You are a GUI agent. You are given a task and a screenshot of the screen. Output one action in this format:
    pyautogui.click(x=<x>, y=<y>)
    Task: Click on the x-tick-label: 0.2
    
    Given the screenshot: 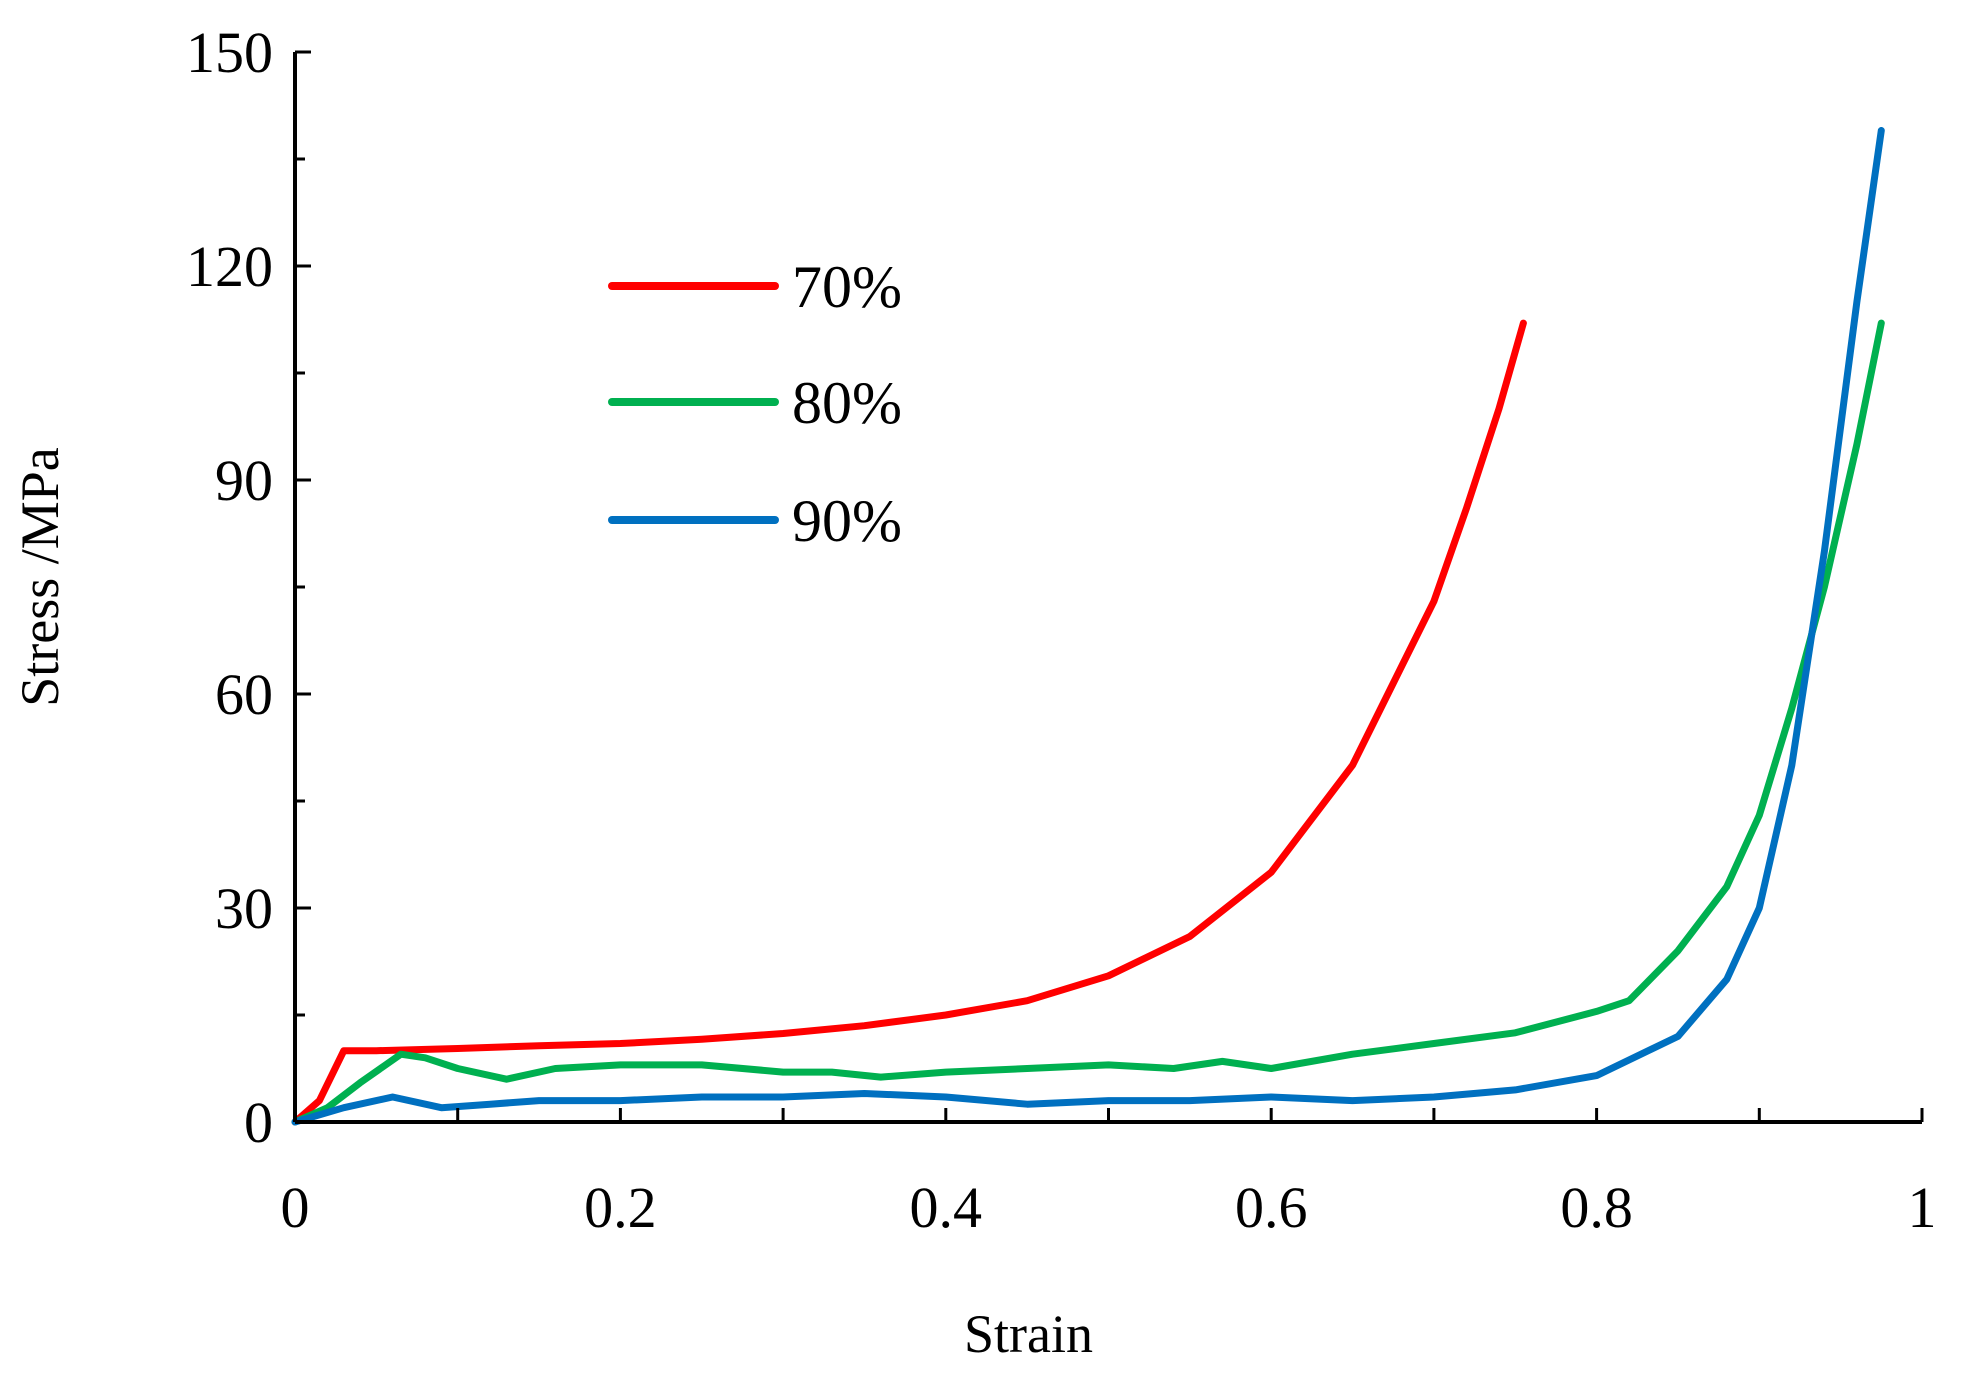 What is the action you would take?
    pyautogui.click(x=620, y=1207)
    